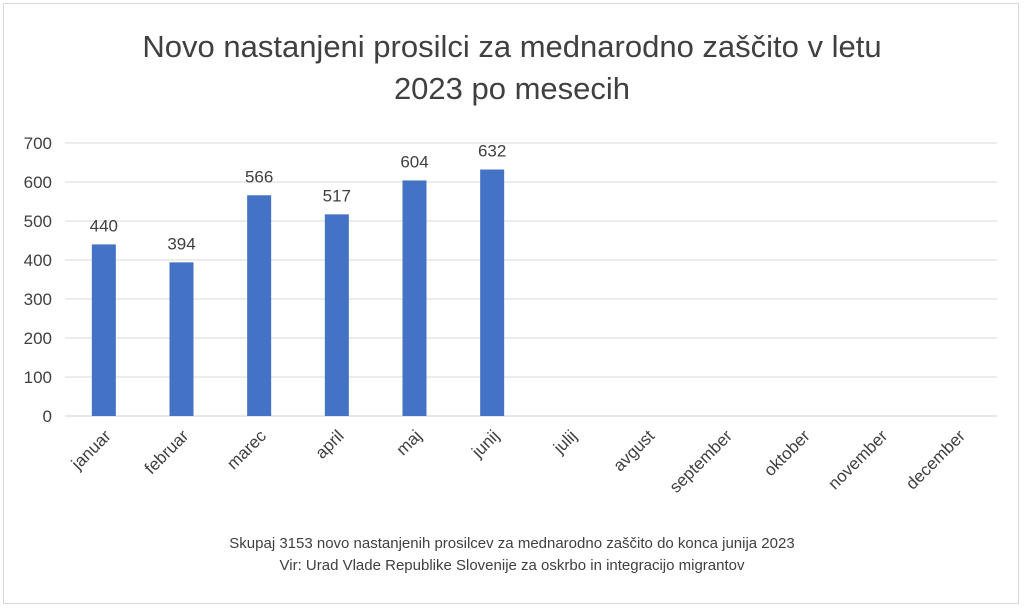  What do you see at coordinates (259, 176) in the screenshot?
I see `data-label-marec: 566` at bounding box center [259, 176].